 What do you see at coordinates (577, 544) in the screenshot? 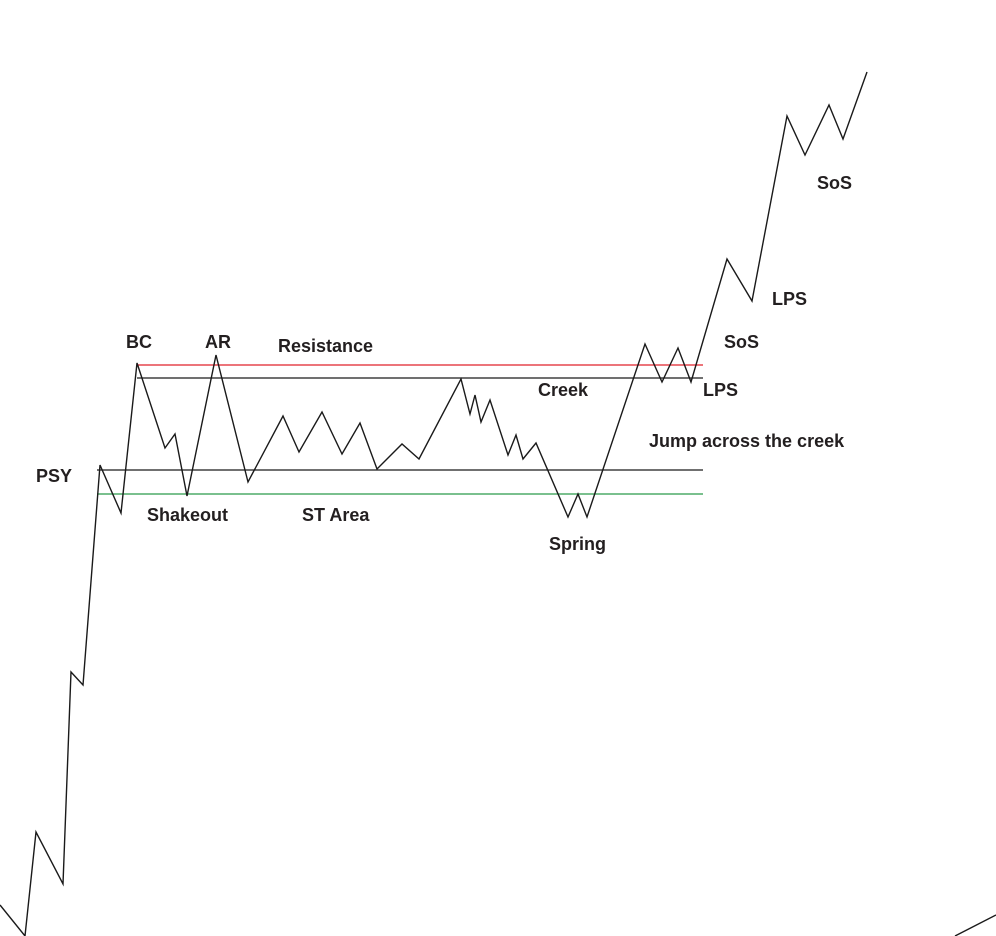
I see `spring-label: Spring` at bounding box center [577, 544].